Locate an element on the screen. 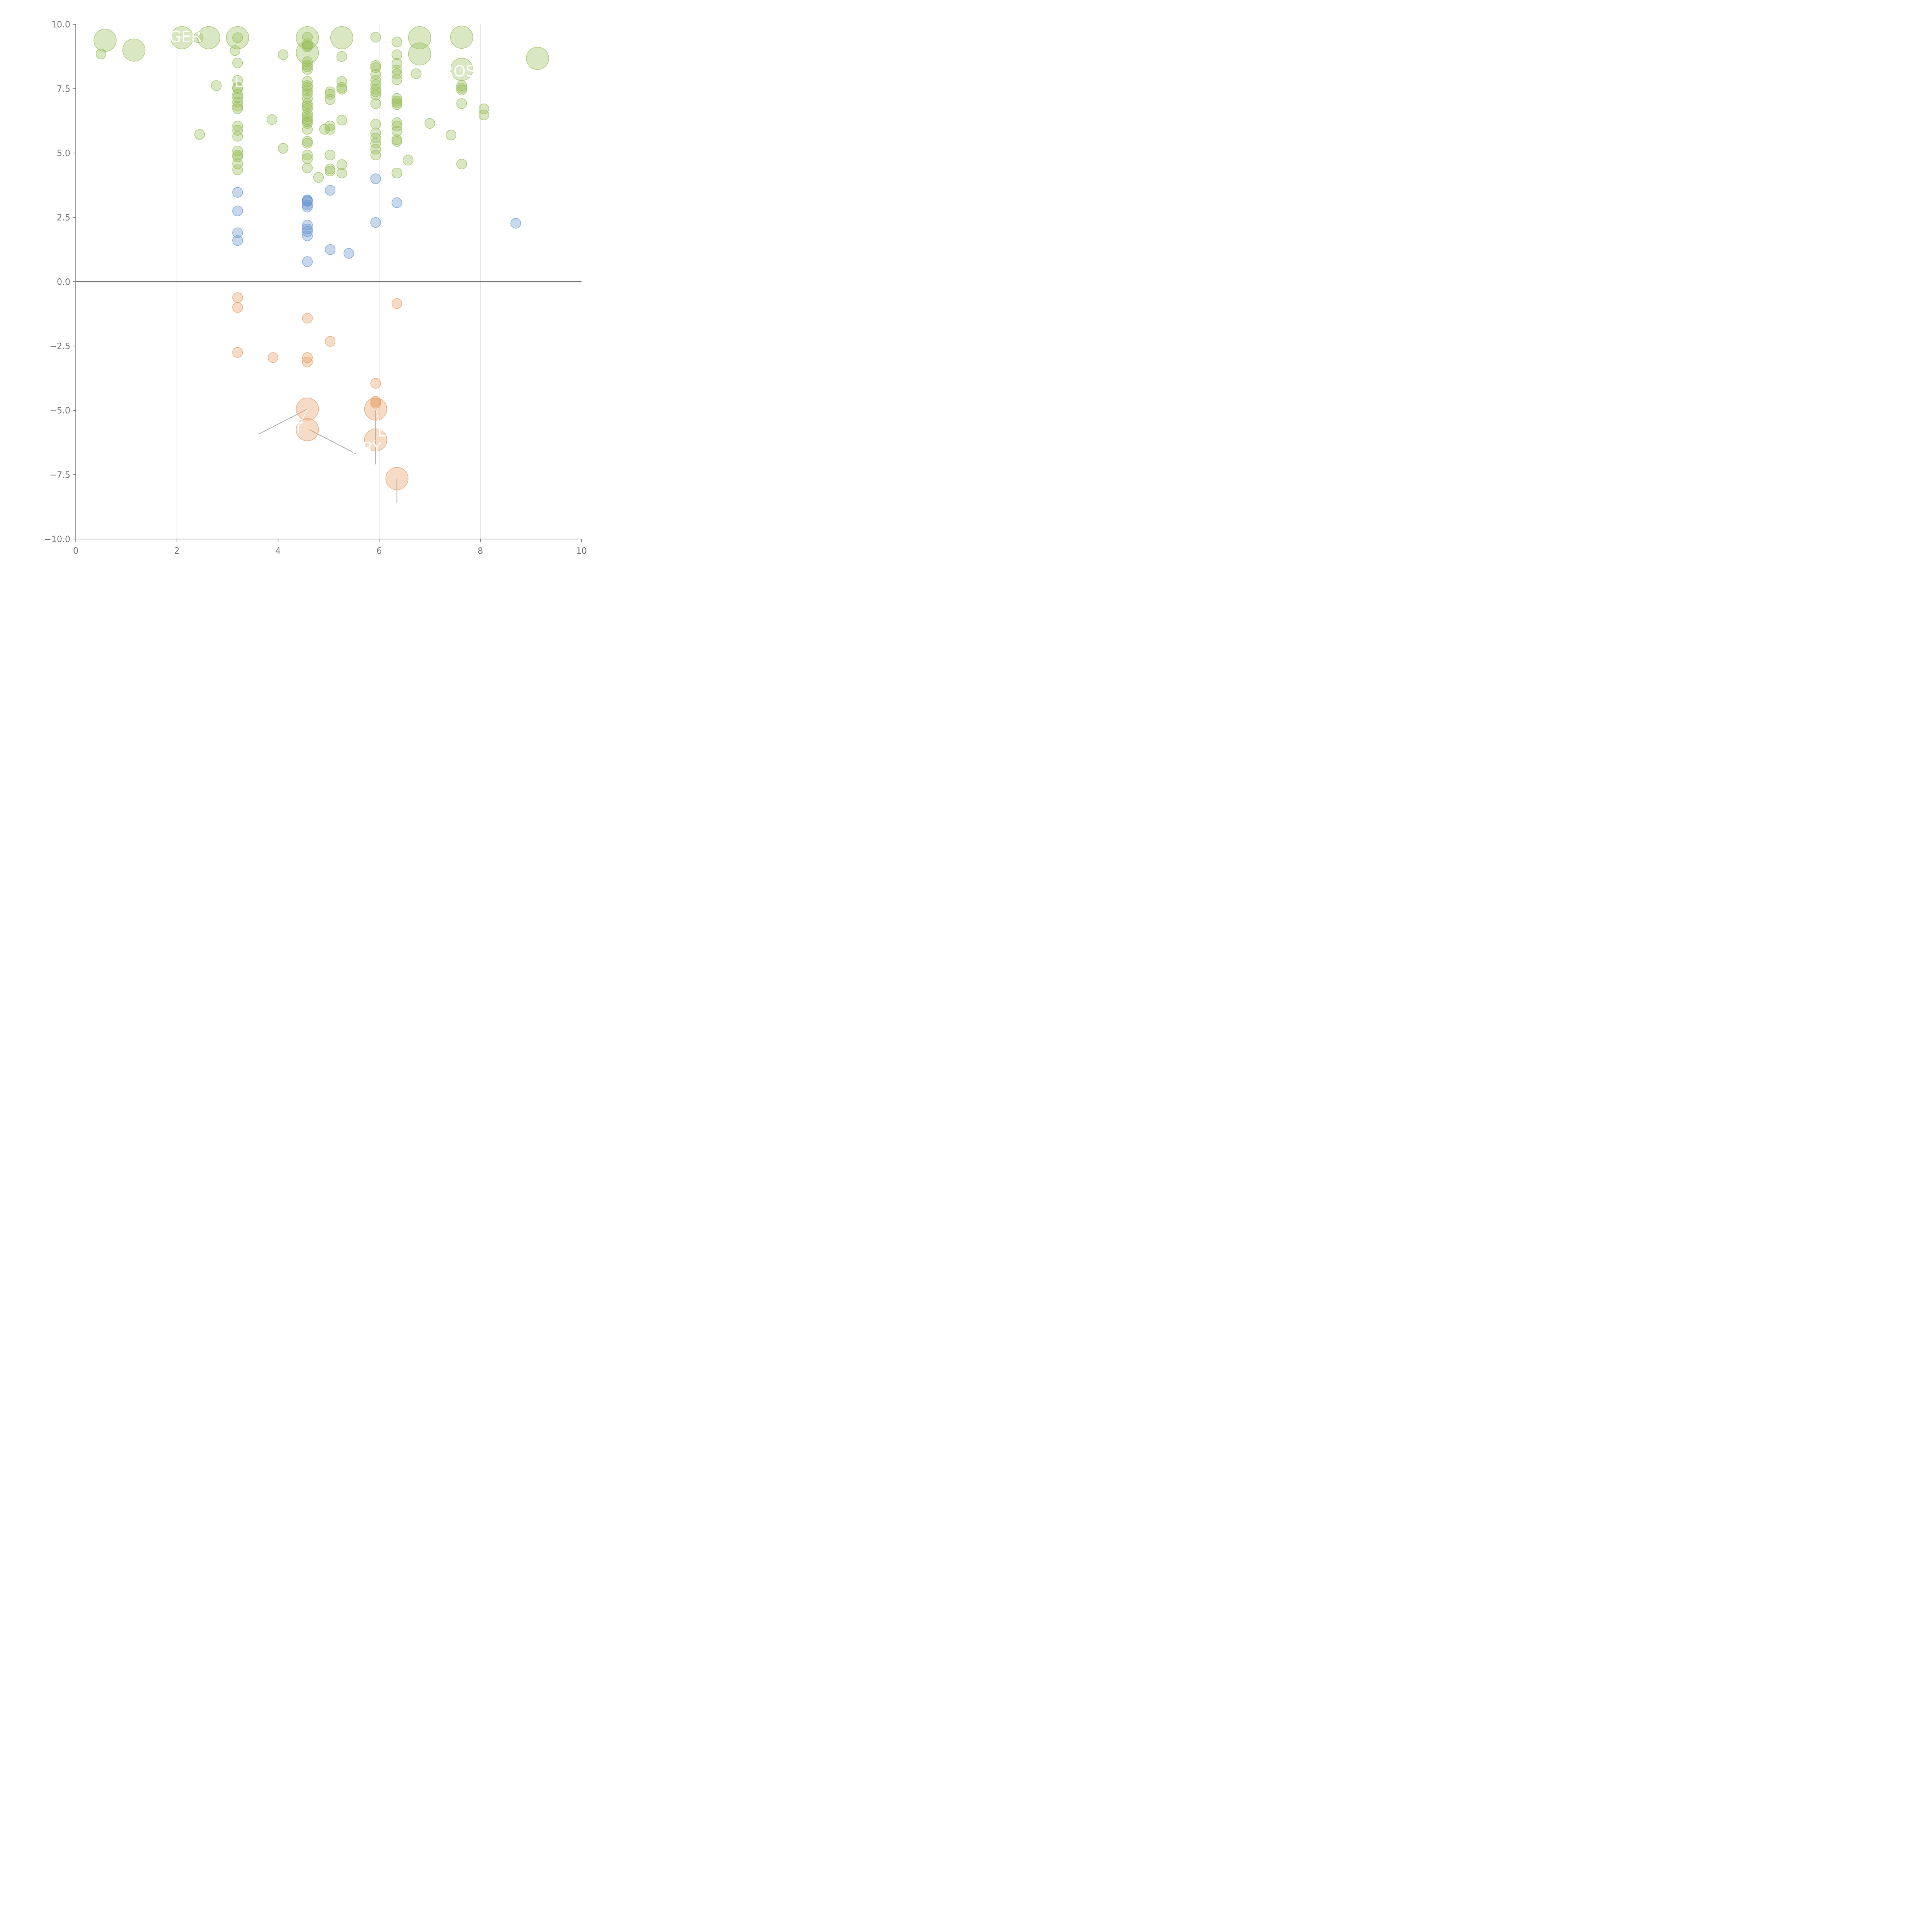 The height and width of the screenshot is (1932, 1932). y-tick-label: 7.5 is located at coordinates (64, 90).